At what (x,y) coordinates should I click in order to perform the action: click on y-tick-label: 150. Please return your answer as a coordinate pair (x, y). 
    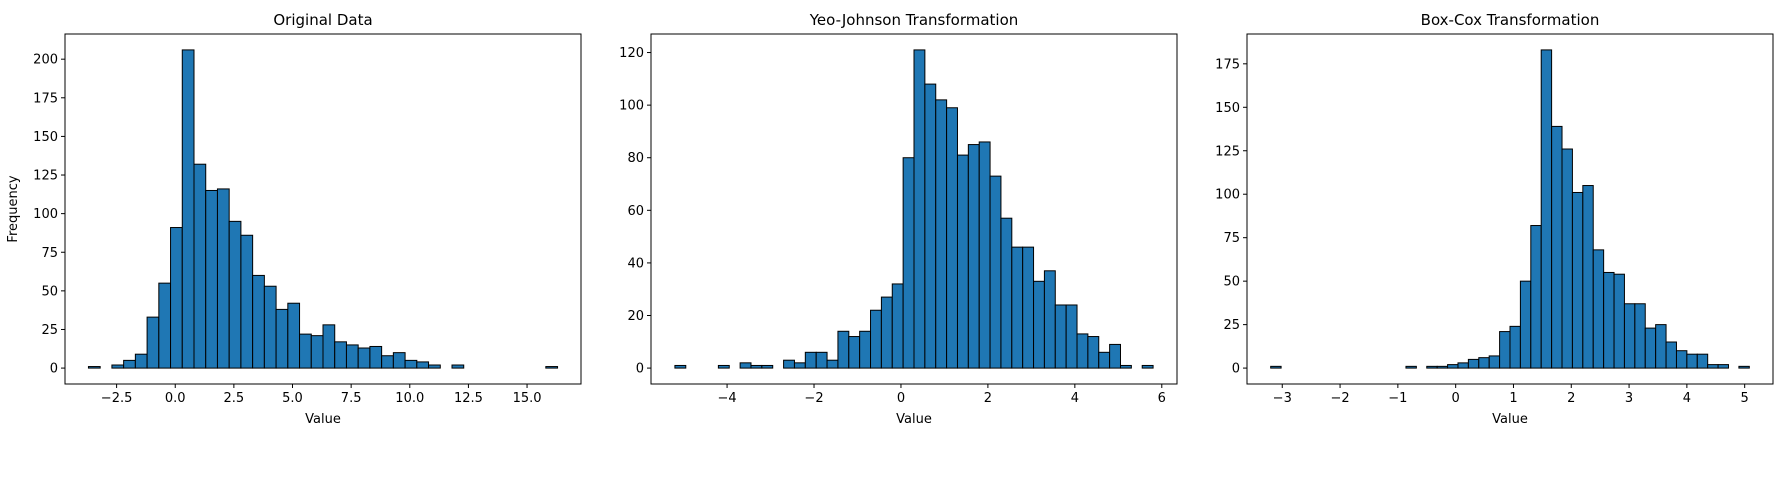
    Looking at the image, I should click on (1227, 108).